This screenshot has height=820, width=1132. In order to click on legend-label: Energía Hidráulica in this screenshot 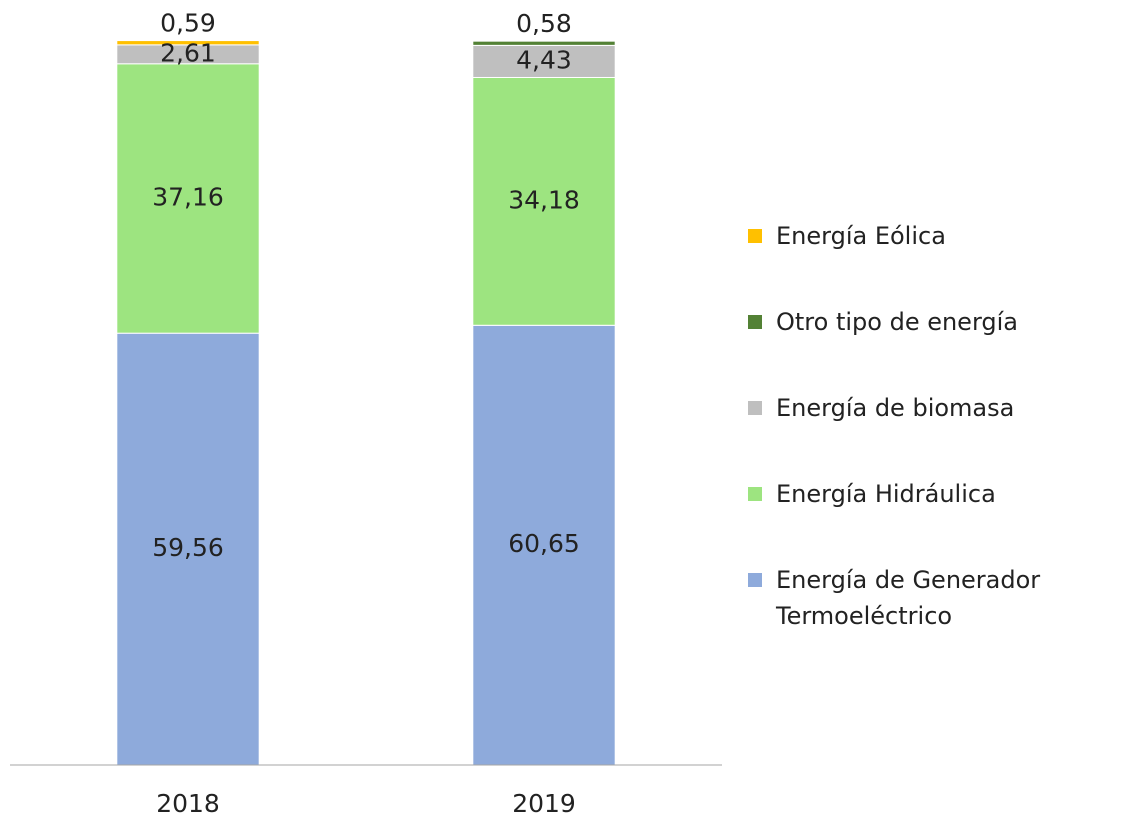, I will do `click(886, 494)`.